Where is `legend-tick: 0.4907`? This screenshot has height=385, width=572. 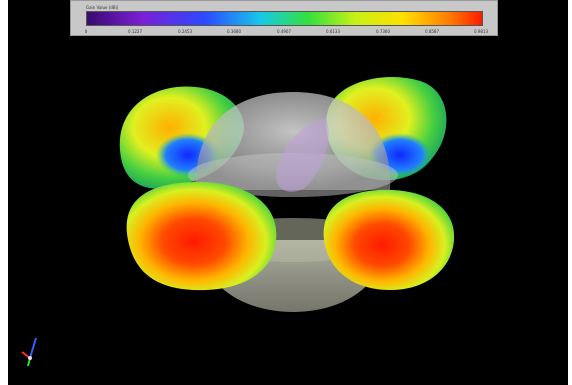 legend-tick: 0.4907 is located at coordinates (284, 31).